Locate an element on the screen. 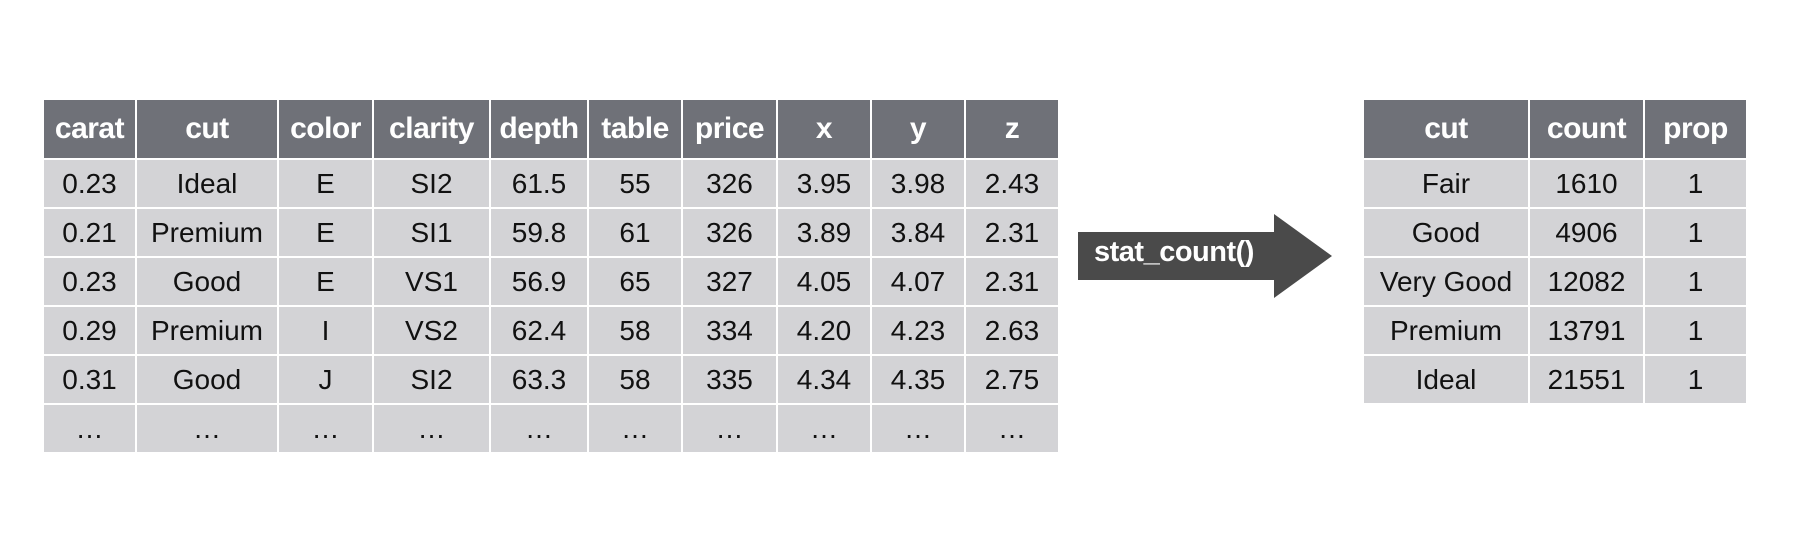 The height and width of the screenshot is (538, 1804). table-cell: 3.95 is located at coordinates (824, 183).